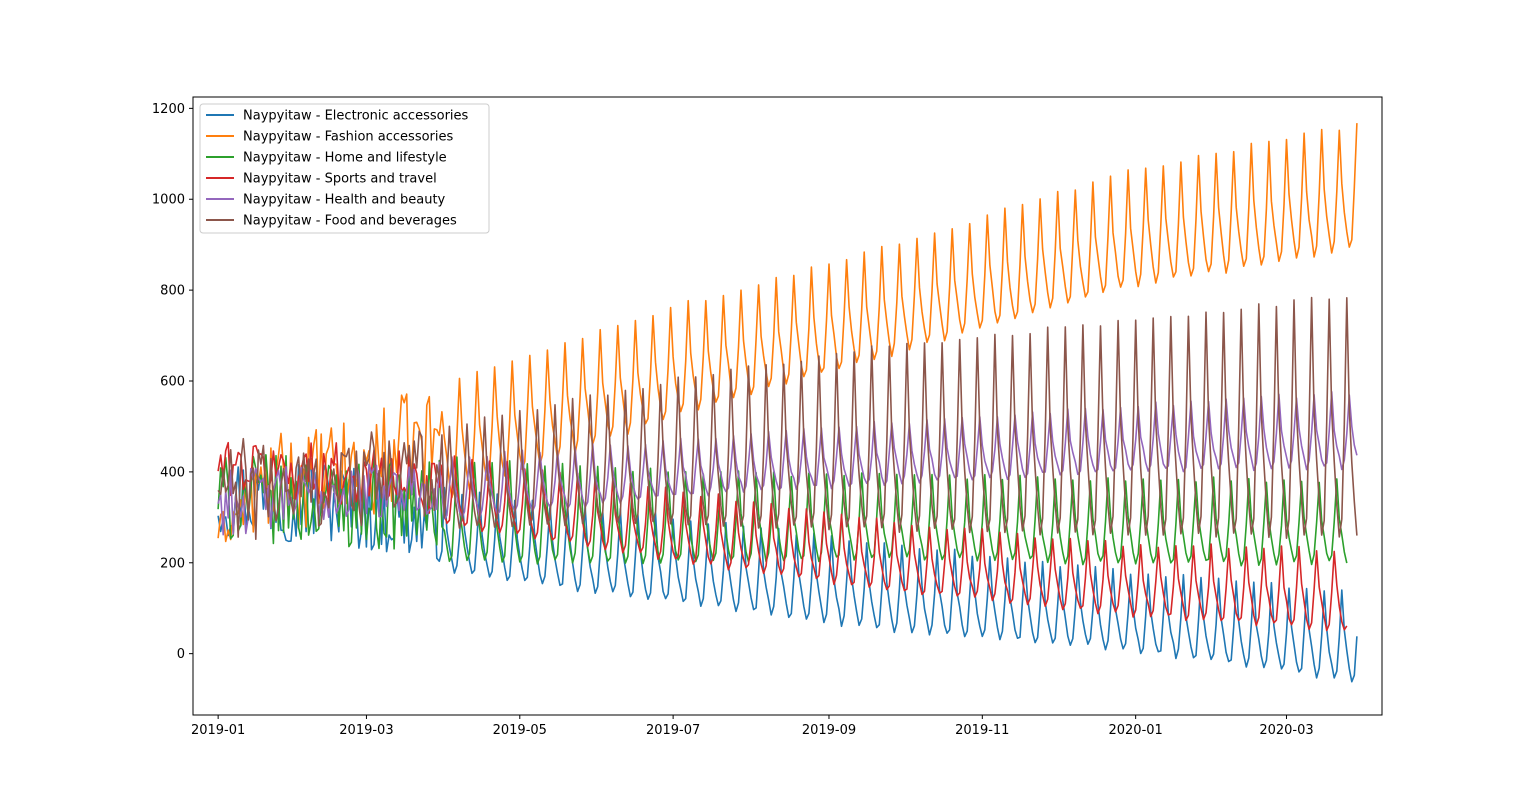 The height and width of the screenshot is (802, 1536). What do you see at coordinates (168, 200) in the screenshot?
I see `y-tick-label: 1000` at bounding box center [168, 200].